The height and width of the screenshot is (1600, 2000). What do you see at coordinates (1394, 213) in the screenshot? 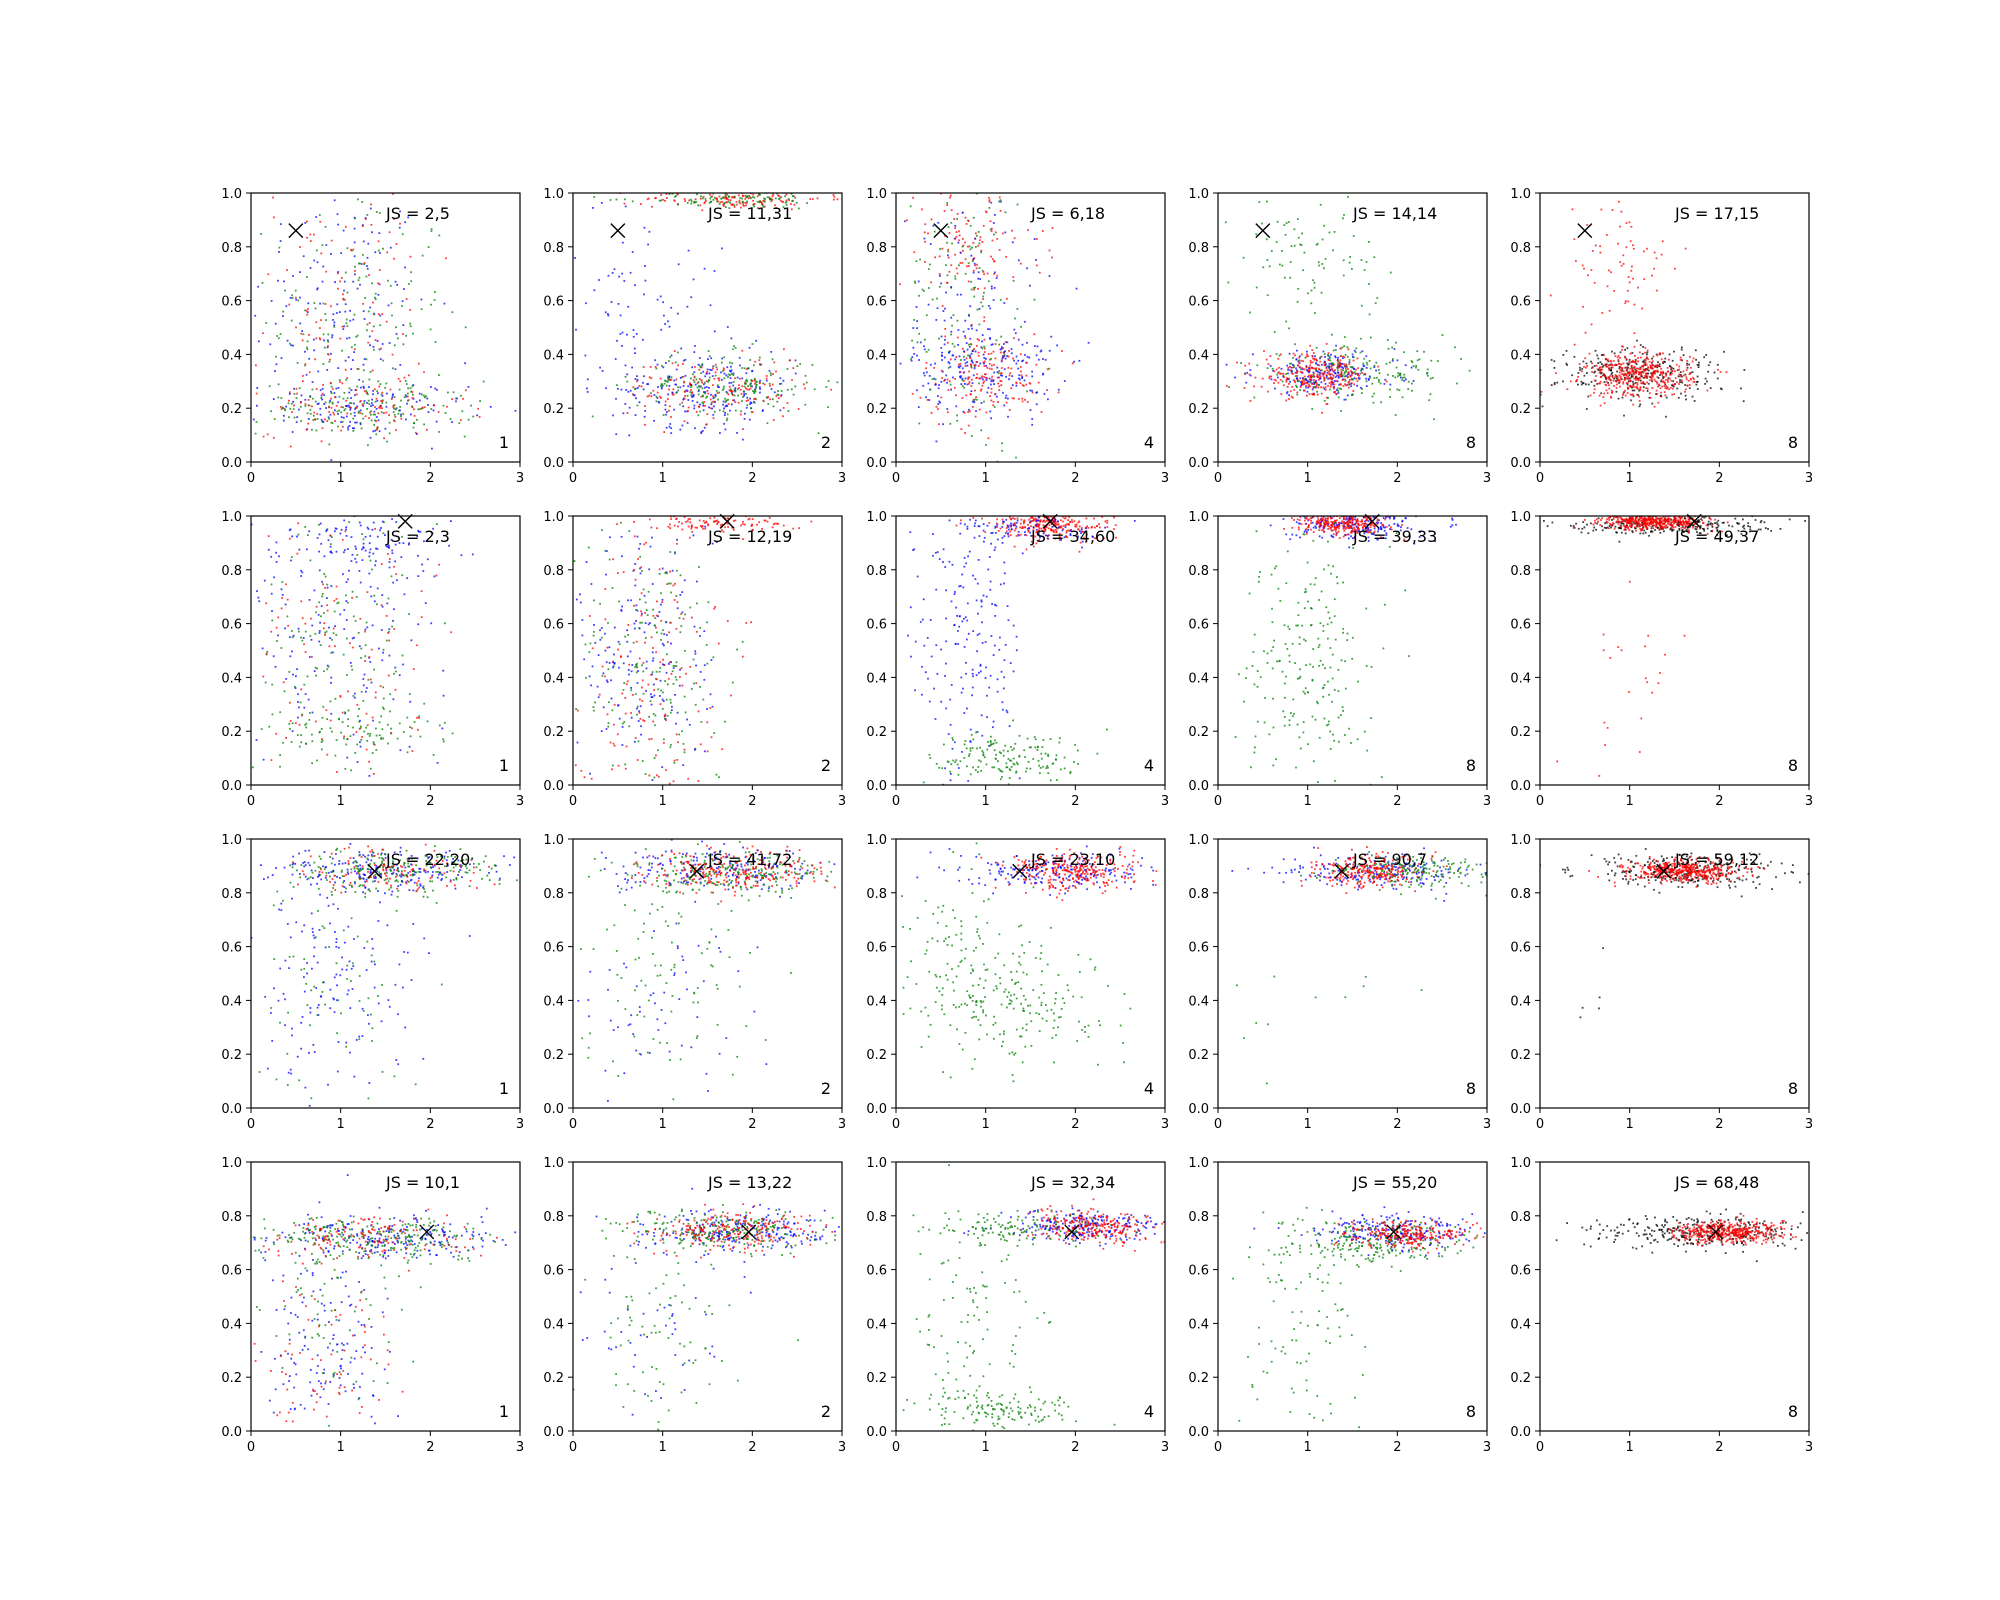
I see `js-annotation: JS = 14,14` at bounding box center [1394, 213].